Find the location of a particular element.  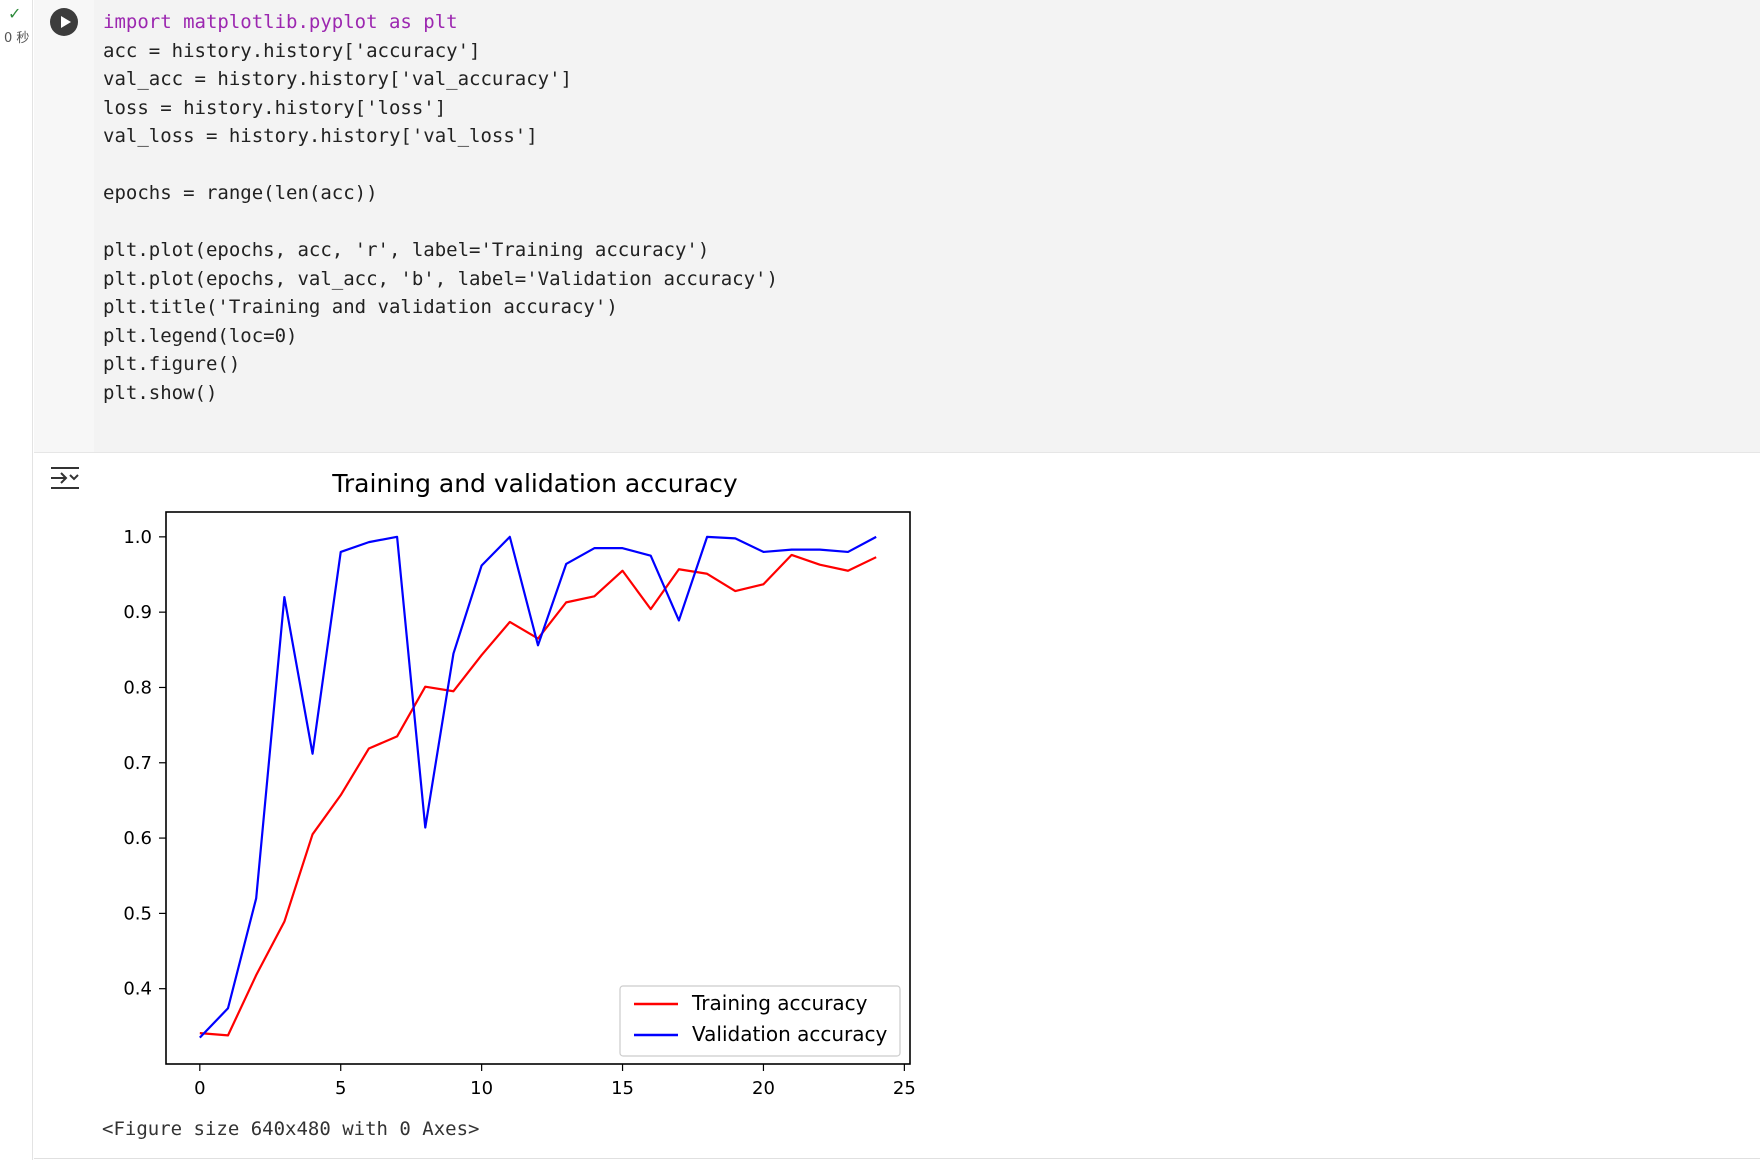

x-tick-label: 15 is located at coordinates (622, 1088).